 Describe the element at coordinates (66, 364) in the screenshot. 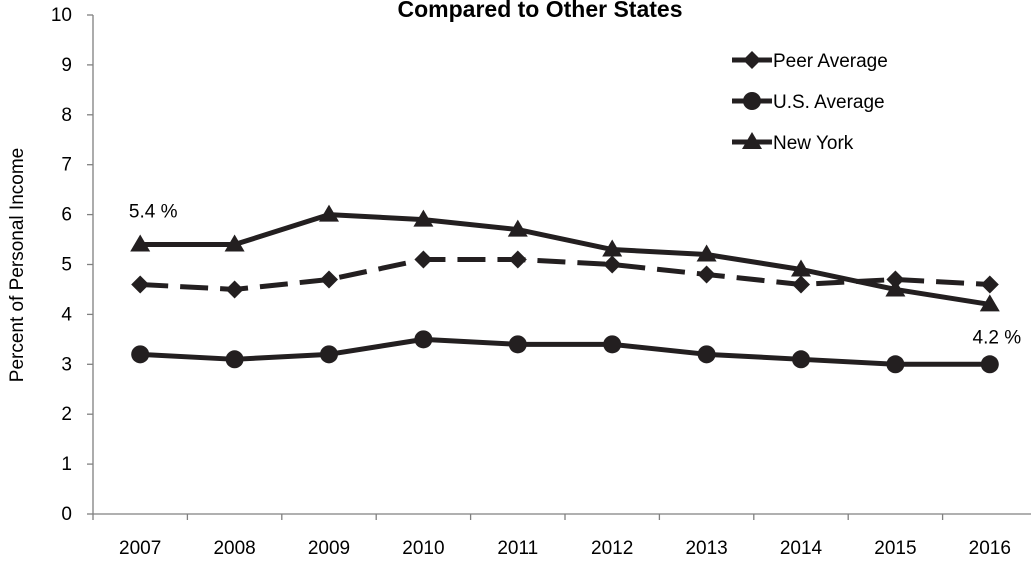

I see `y-tick-label: 3` at that location.